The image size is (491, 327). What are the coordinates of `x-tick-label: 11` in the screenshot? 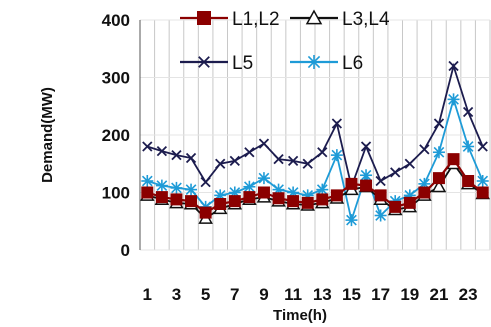 It's located at (293, 294).